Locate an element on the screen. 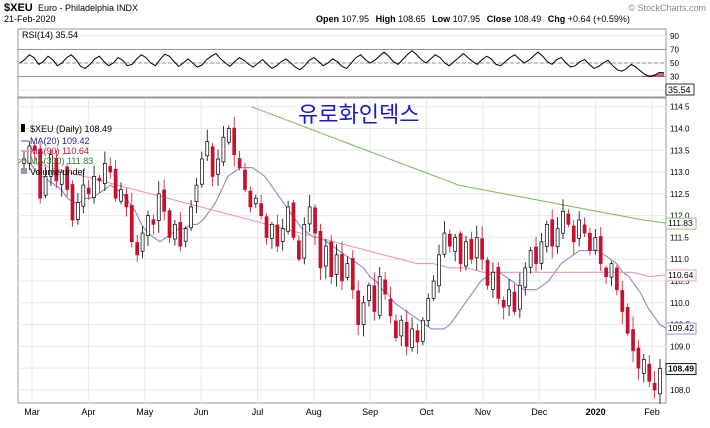 This screenshot has height=428, width=710. symbol-label: $XEU is located at coordinates (18, 8).